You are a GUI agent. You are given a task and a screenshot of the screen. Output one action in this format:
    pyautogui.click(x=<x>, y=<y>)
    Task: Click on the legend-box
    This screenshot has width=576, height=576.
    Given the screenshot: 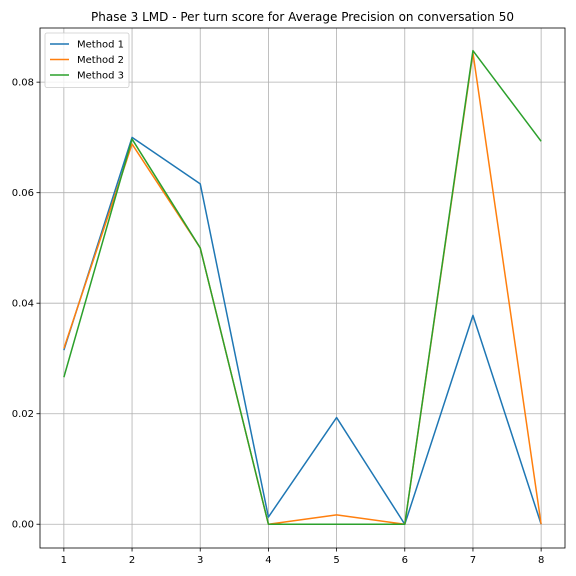 What is the action you would take?
    pyautogui.click(x=87, y=60)
    